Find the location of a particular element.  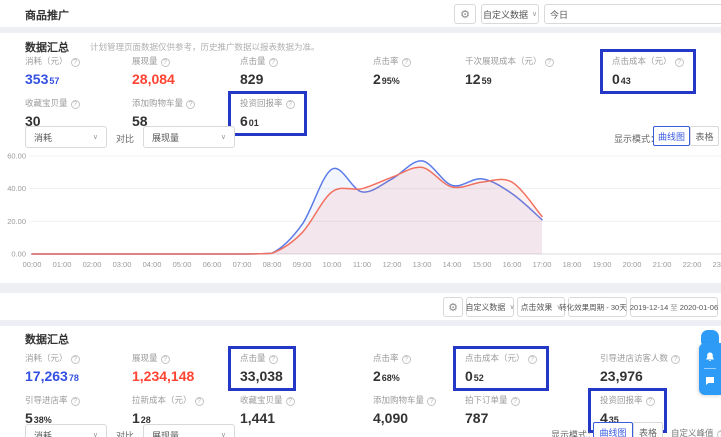

section-title: 数据汇总 is located at coordinates (47, 48).